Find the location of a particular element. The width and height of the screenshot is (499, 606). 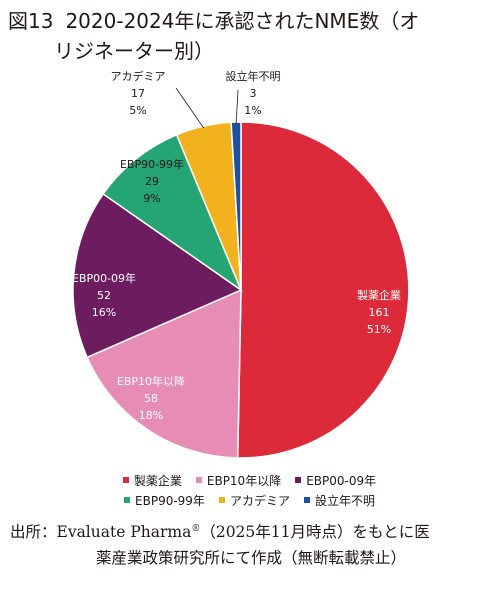

slice-label-percent: 1% is located at coordinates (252, 110).